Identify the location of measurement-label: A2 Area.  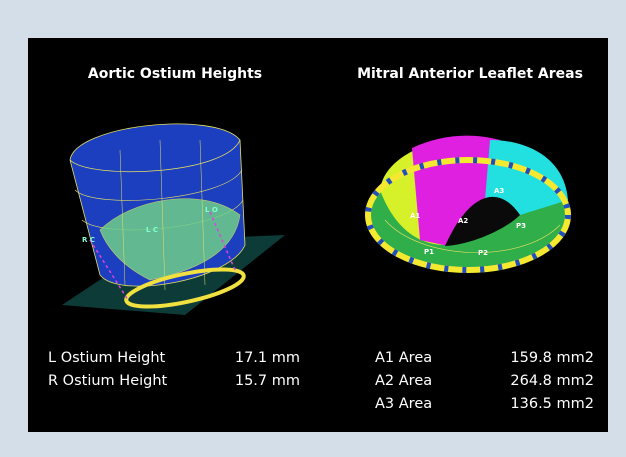
(403, 381).